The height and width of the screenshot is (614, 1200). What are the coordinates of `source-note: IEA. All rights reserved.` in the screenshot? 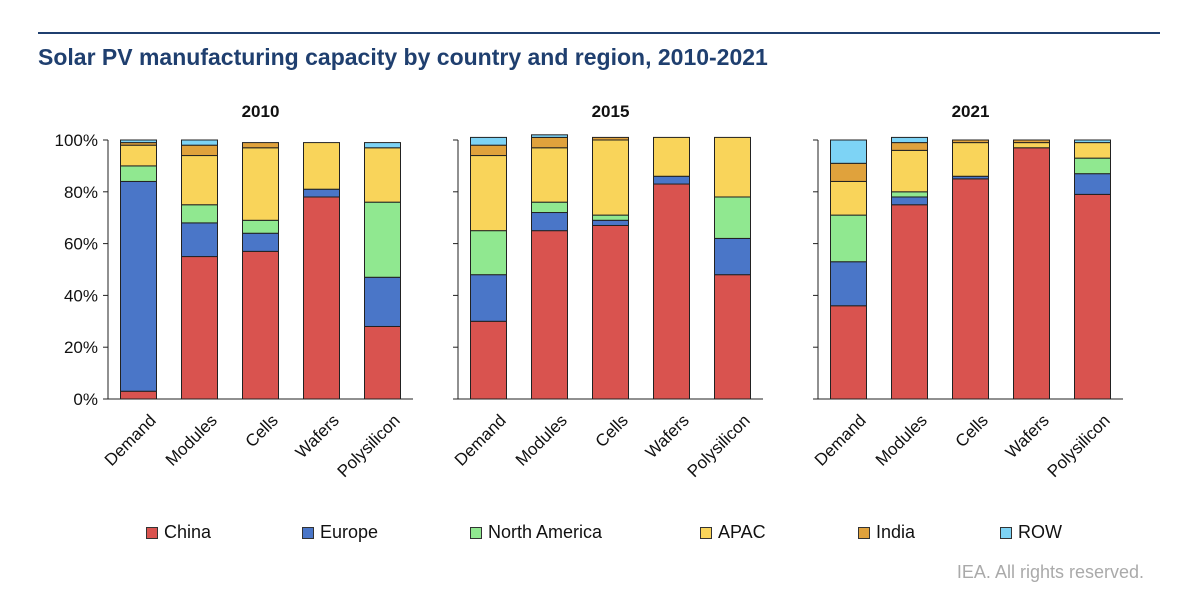 It's located at (1050, 572).